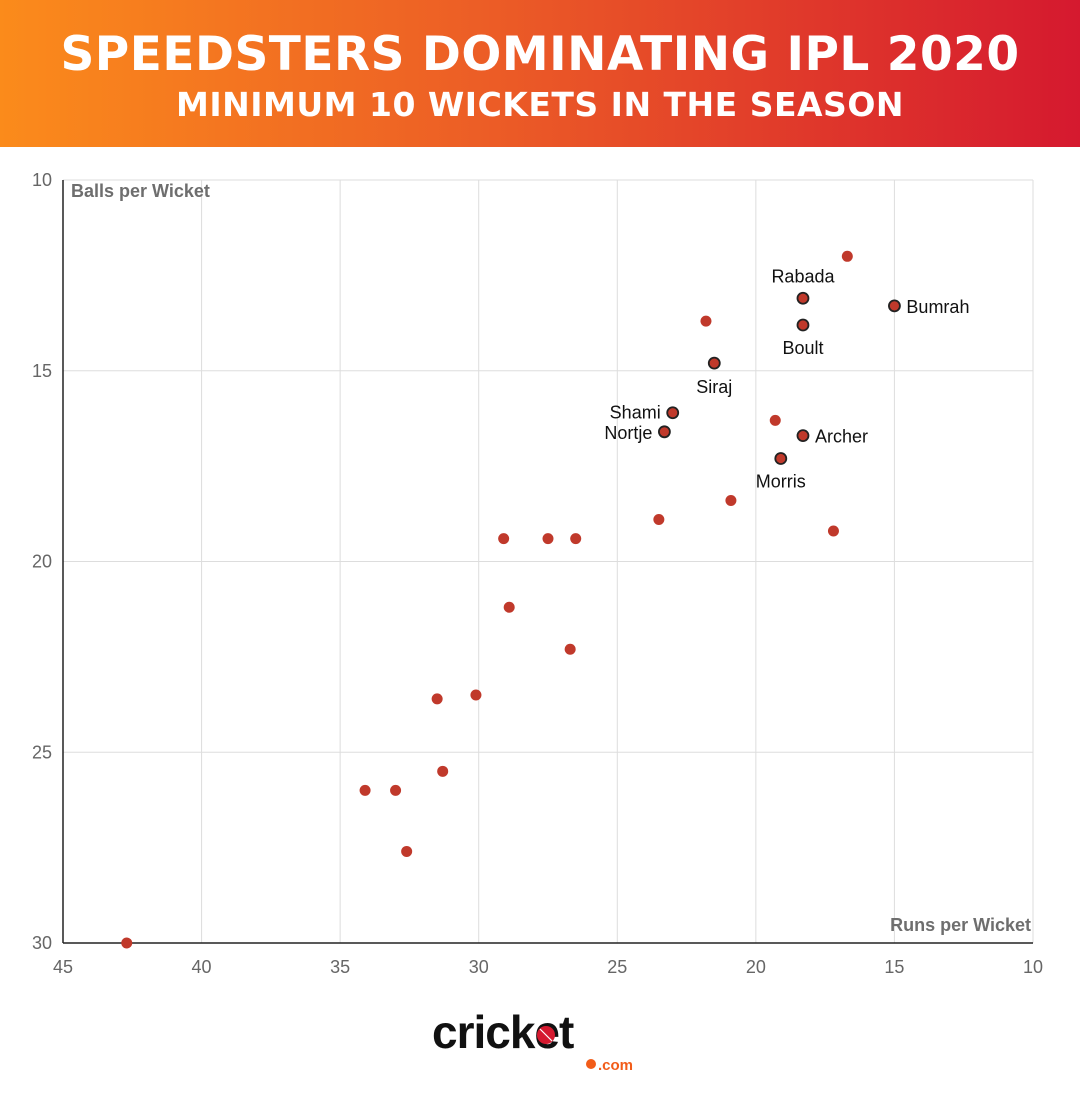  What do you see at coordinates (960, 925) in the screenshot?
I see `x-axis-label: Runs per Wicket` at bounding box center [960, 925].